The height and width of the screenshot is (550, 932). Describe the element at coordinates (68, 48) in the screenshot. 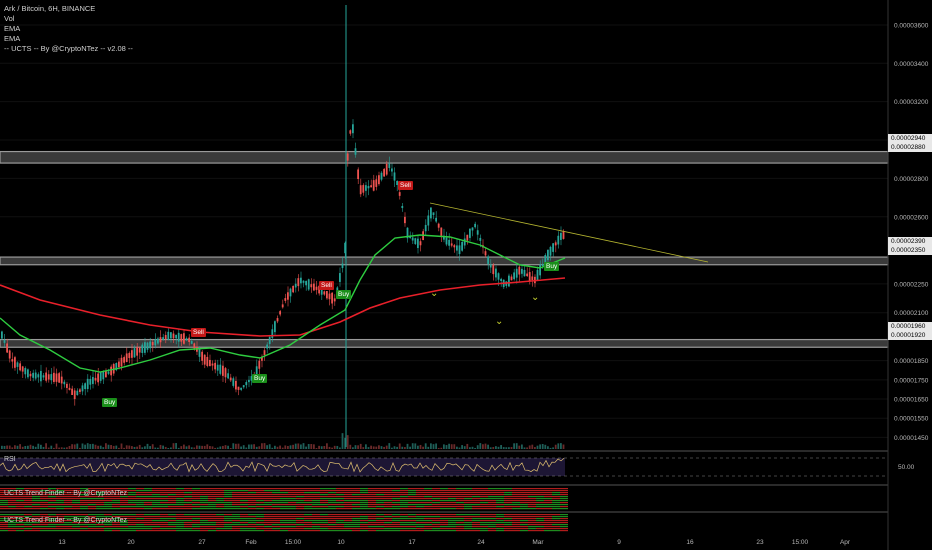

I see `indicator-ucts: -- UCTS -- By @CryptoNTez -- v2.08 --` at that location.